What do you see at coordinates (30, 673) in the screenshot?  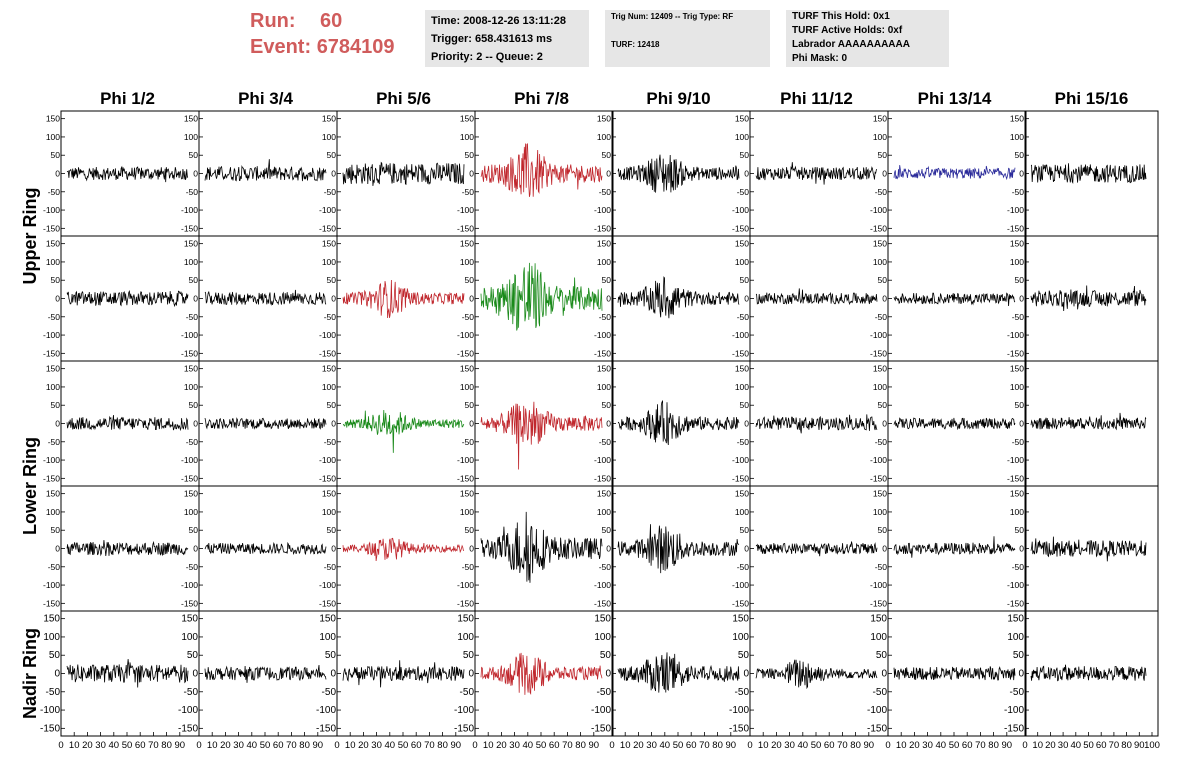 I see `row-label-nadir-ring: Nadir Ring` at bounding box center [30, 673].